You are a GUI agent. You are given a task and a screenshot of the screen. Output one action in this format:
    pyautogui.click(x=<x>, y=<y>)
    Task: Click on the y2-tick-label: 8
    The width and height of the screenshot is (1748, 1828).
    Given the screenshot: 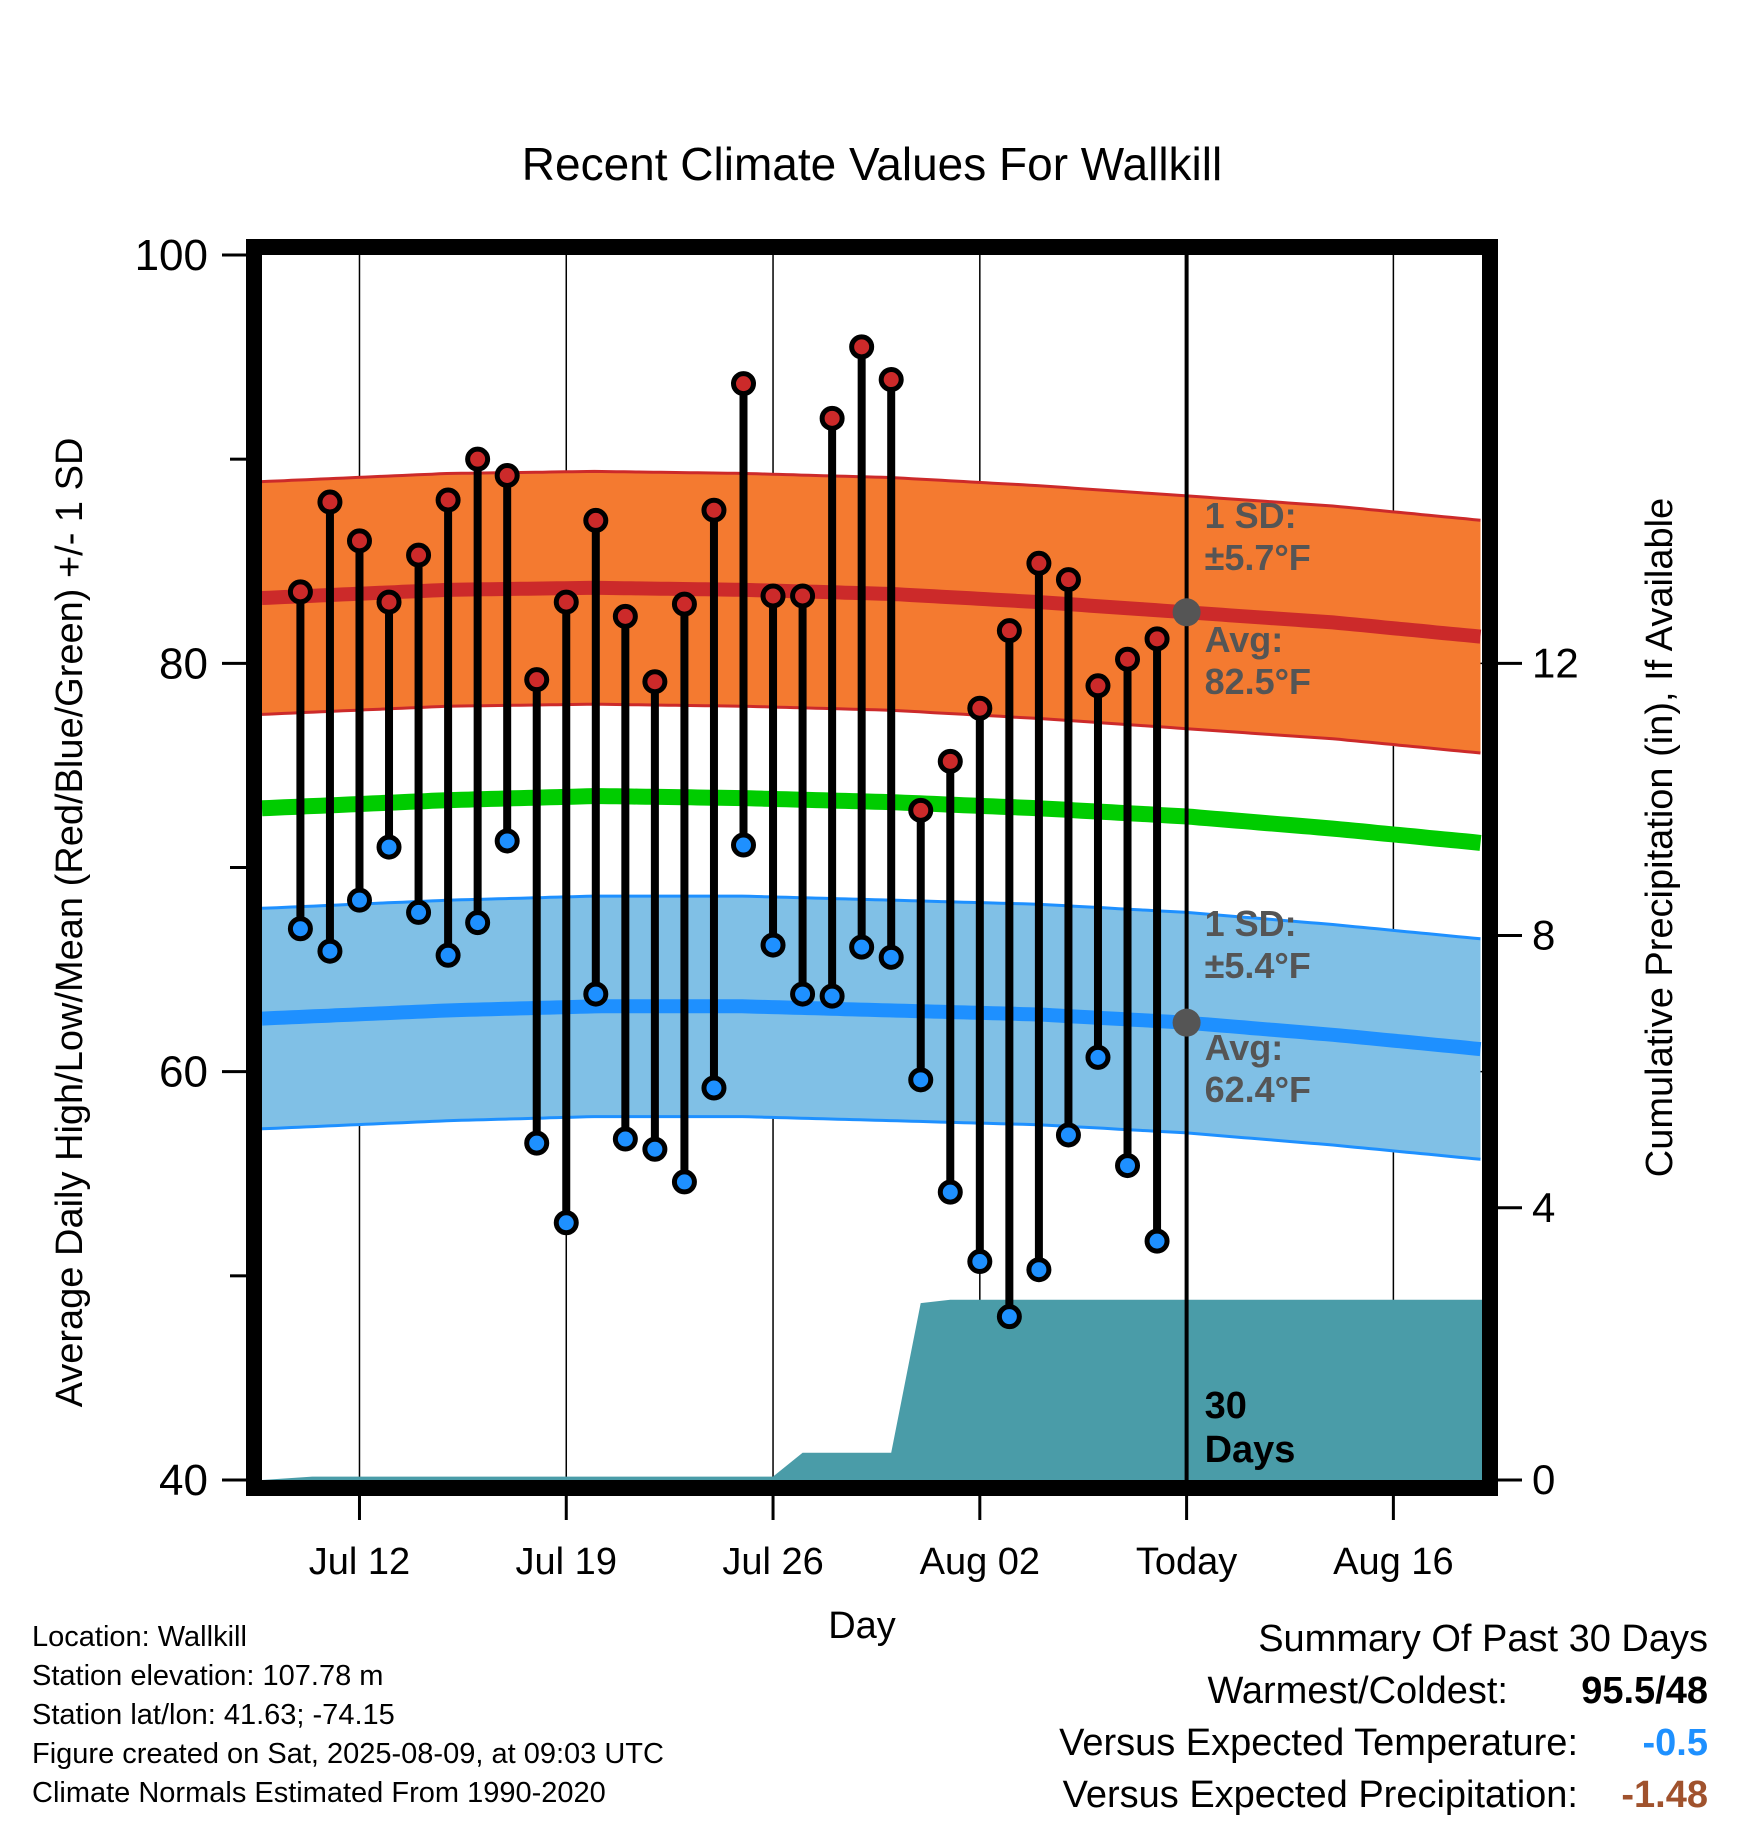 What is the action you would take?
    pyautogui.click(x=1543, y=935)
    